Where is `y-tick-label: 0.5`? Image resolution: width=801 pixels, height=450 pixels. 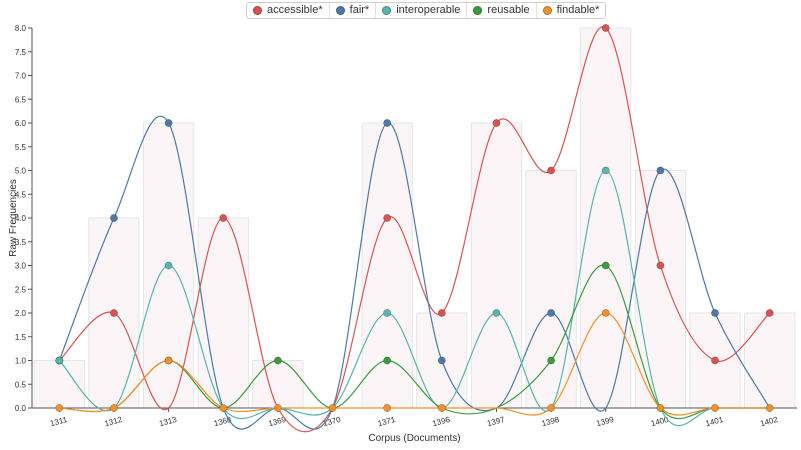
y-tick-label: 0.5 is located at coordinates (21, 384).